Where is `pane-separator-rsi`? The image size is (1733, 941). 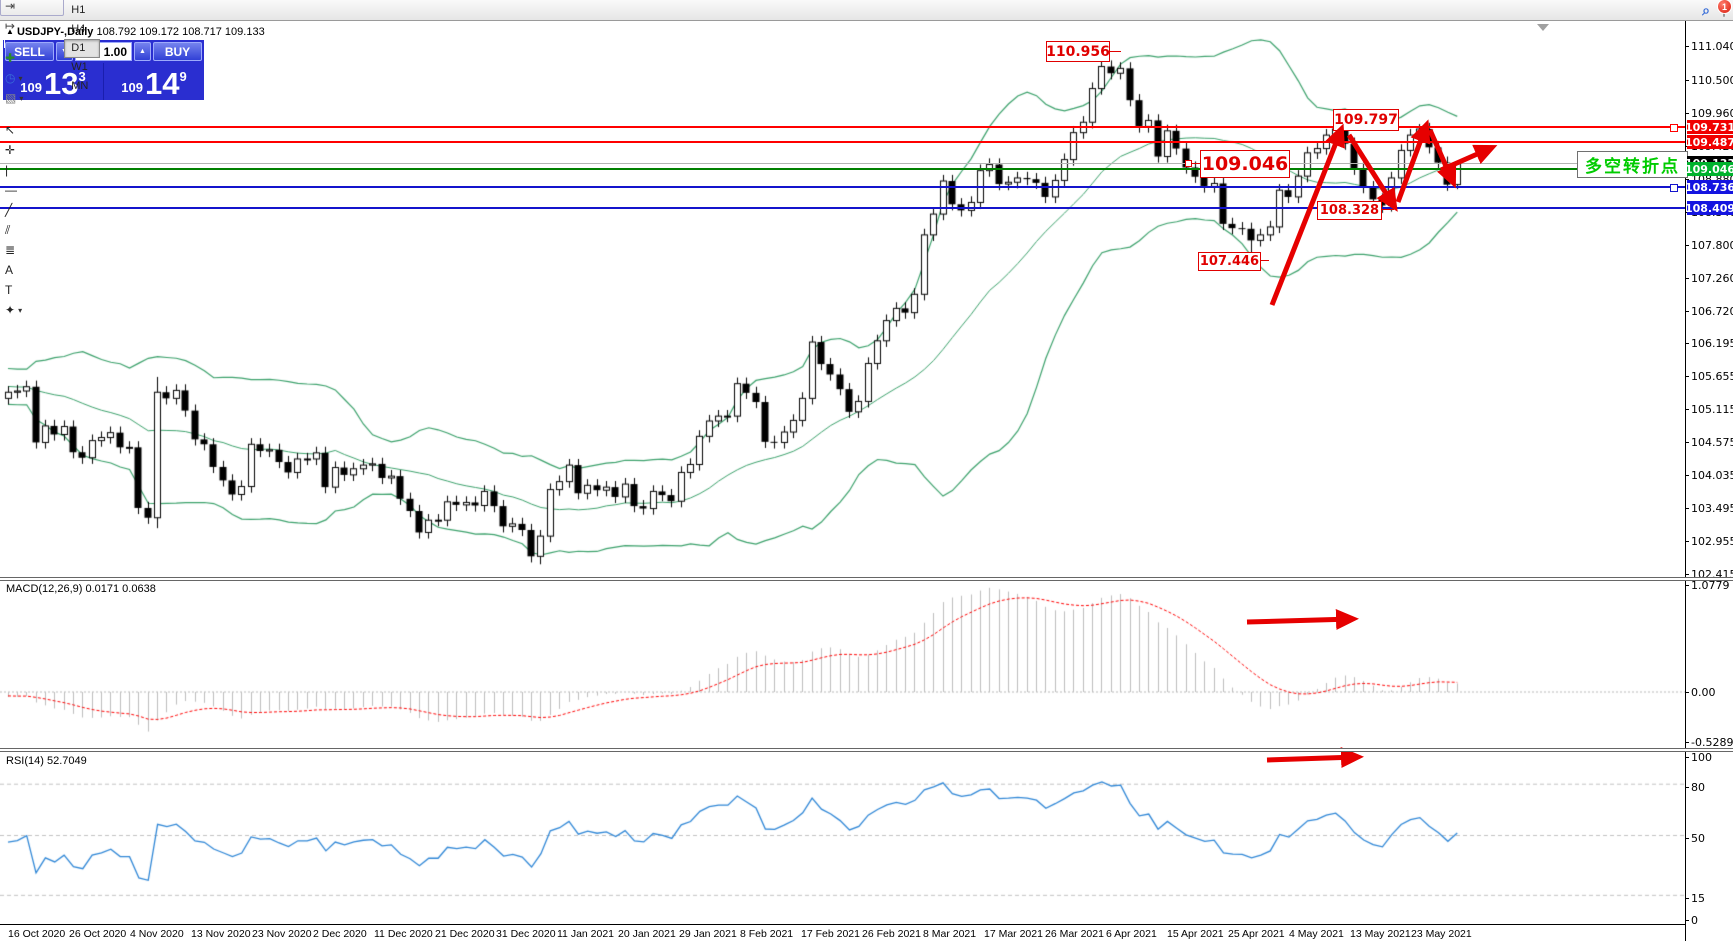 pane-separator-rsi is located at coordinates (866, 750).